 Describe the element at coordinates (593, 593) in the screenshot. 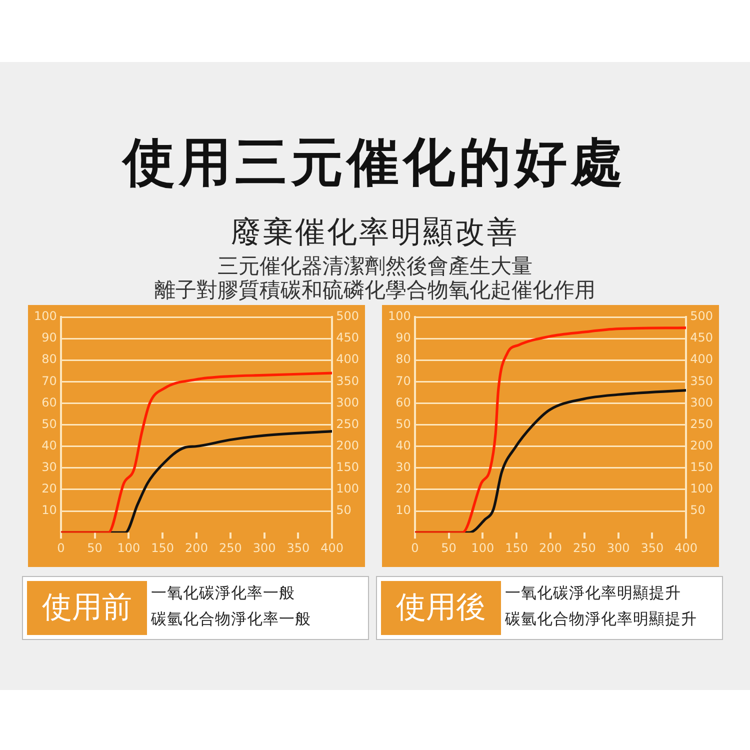

I see `text: 一氧化碳淨化率明顯提升` at that location.